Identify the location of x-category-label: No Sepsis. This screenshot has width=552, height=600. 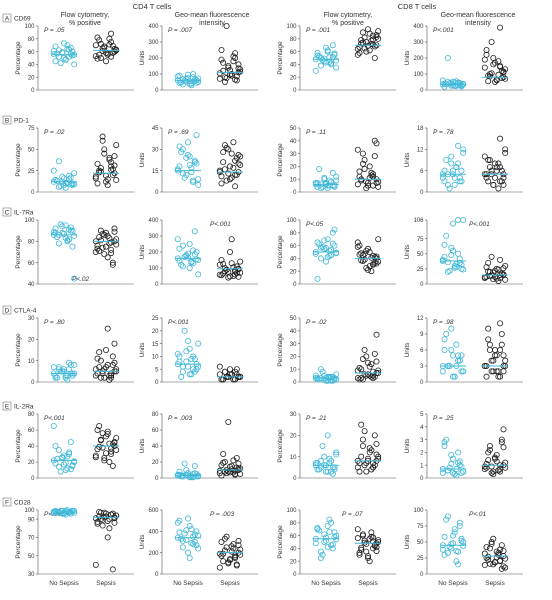
(64, 583).